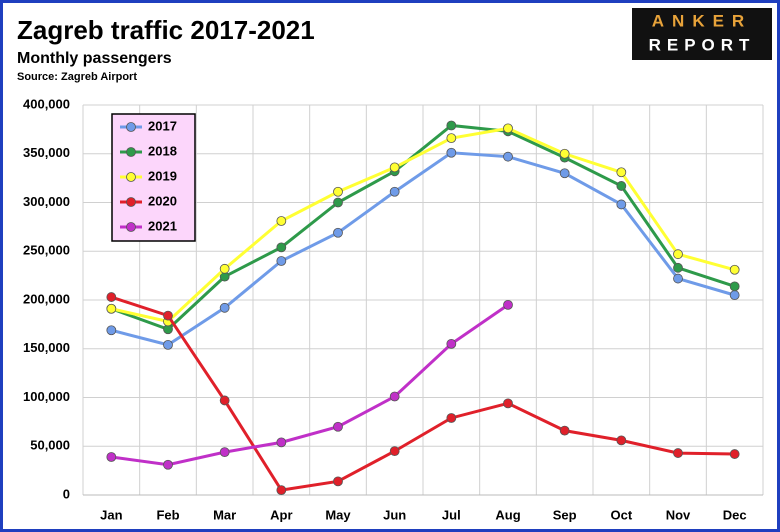 The width and height of the screenshot is (780, 532). I want to click on x-tick-label: Feb, so click(167, 514).